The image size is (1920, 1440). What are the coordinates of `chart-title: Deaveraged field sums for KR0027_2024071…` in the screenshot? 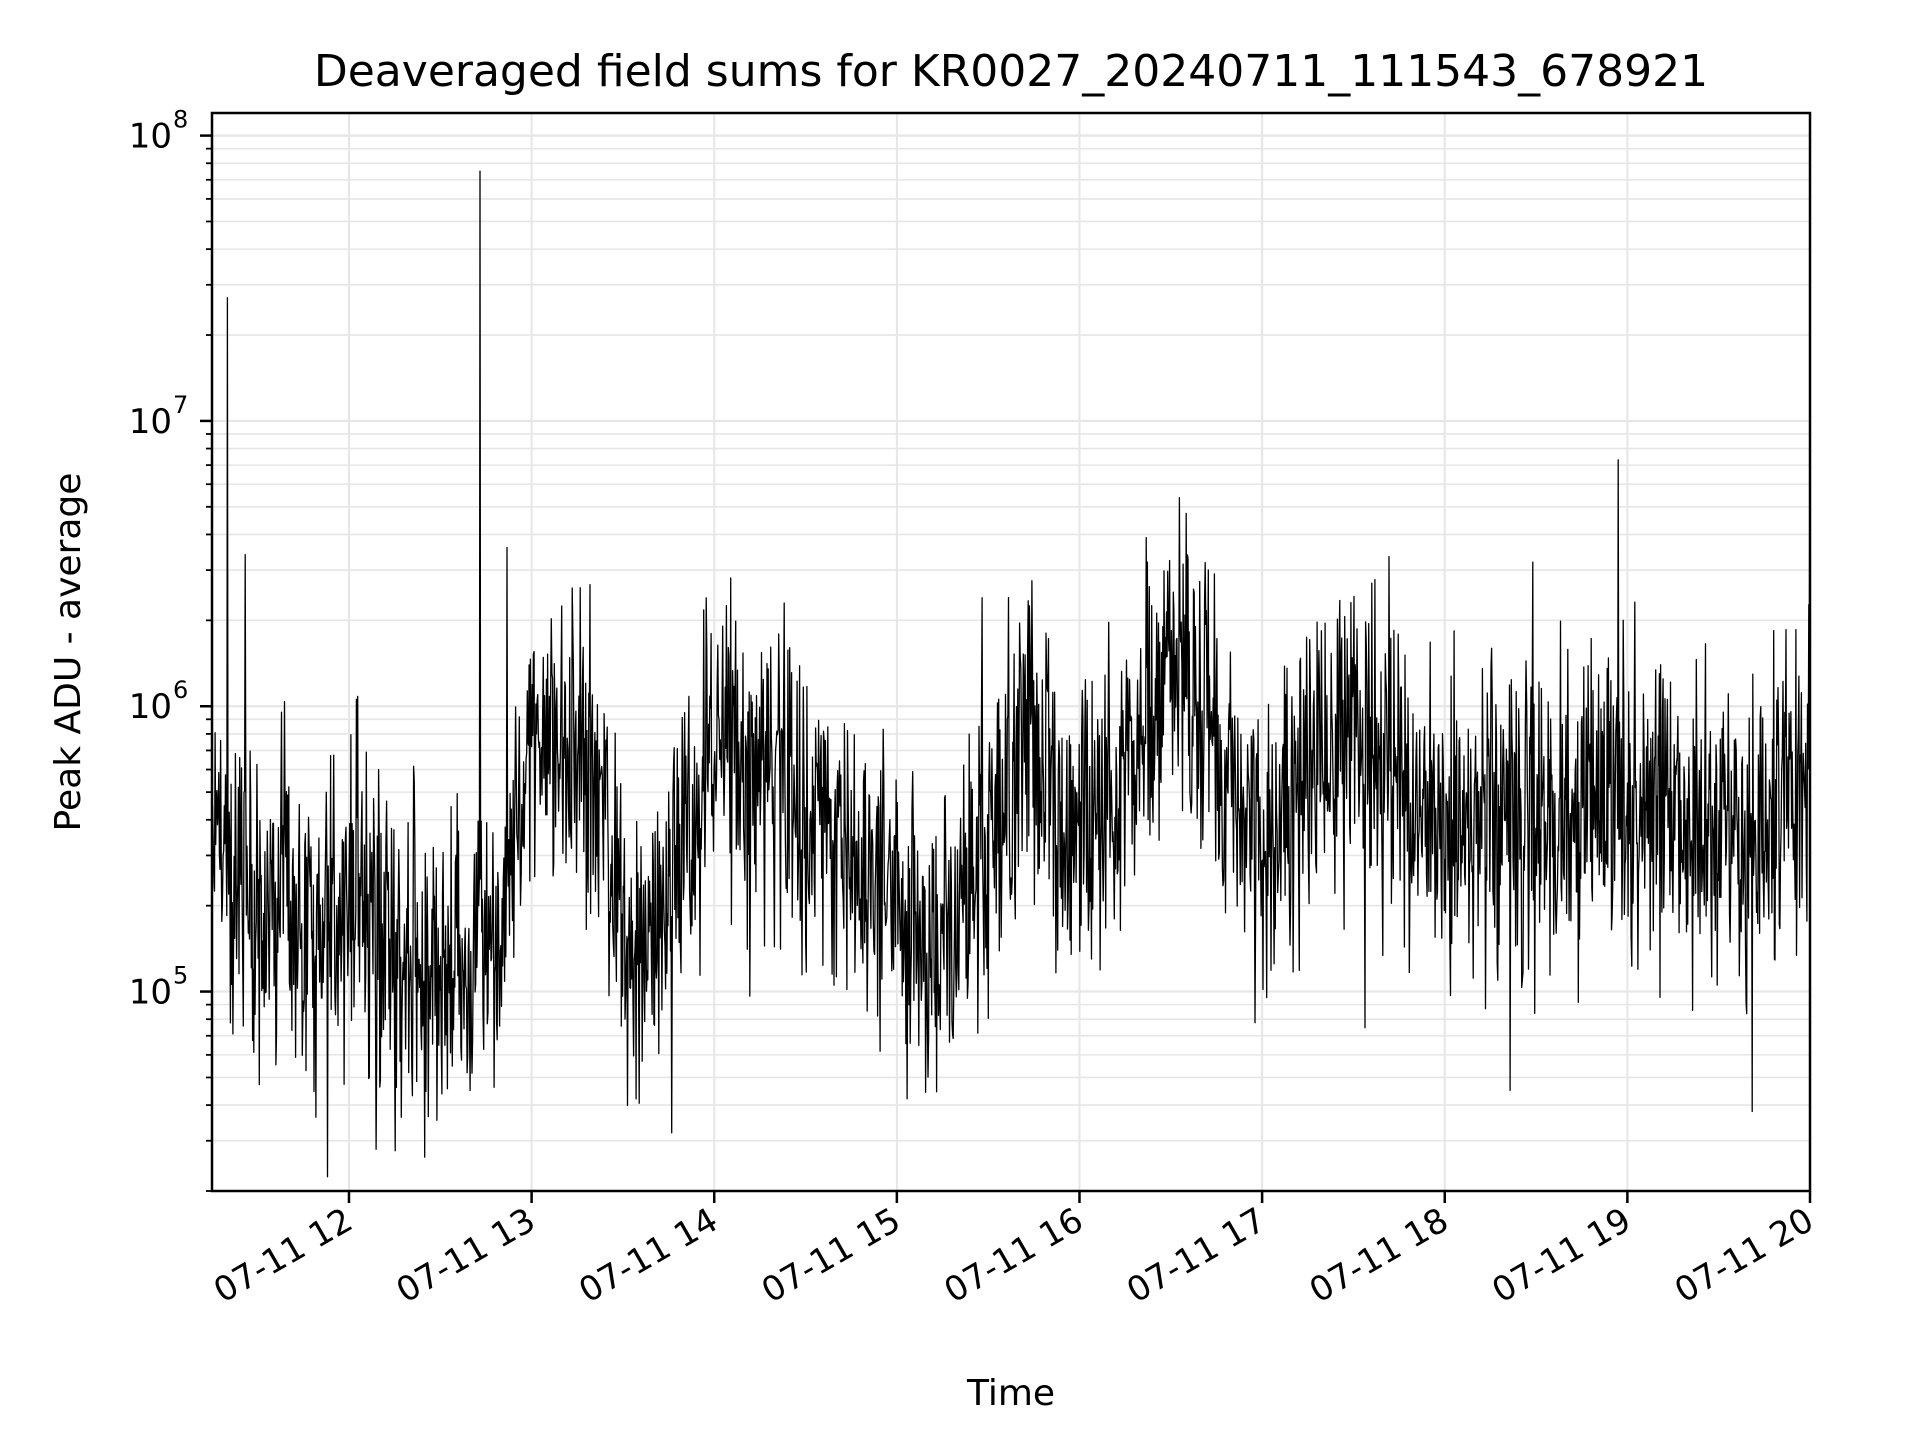 It's located at (1011, 71).